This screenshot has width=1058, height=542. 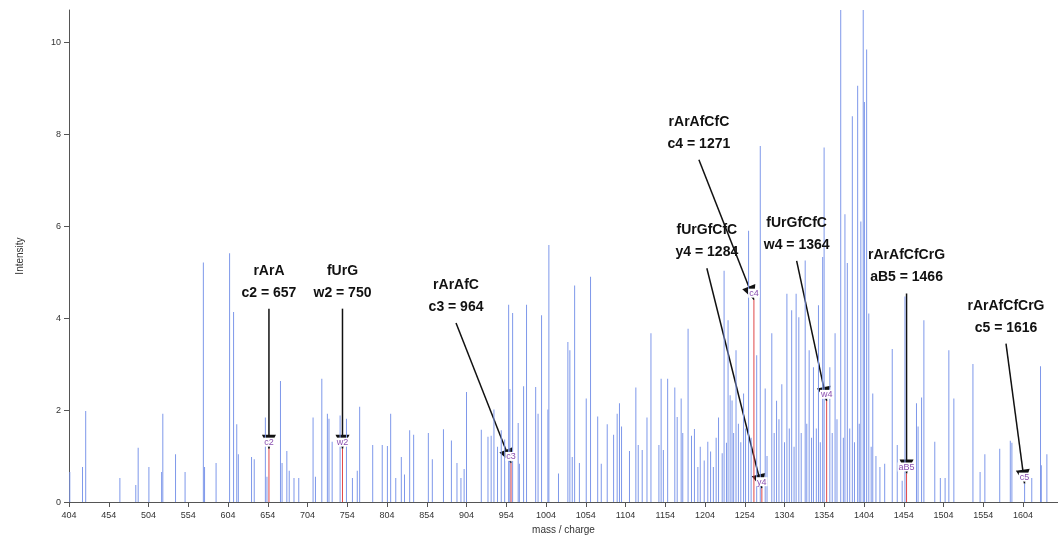 What do you see at coordinates (342, 280) in the screenshot?
I see `annotation: fUrG w2 = 750` at bounding box center [342, 280].